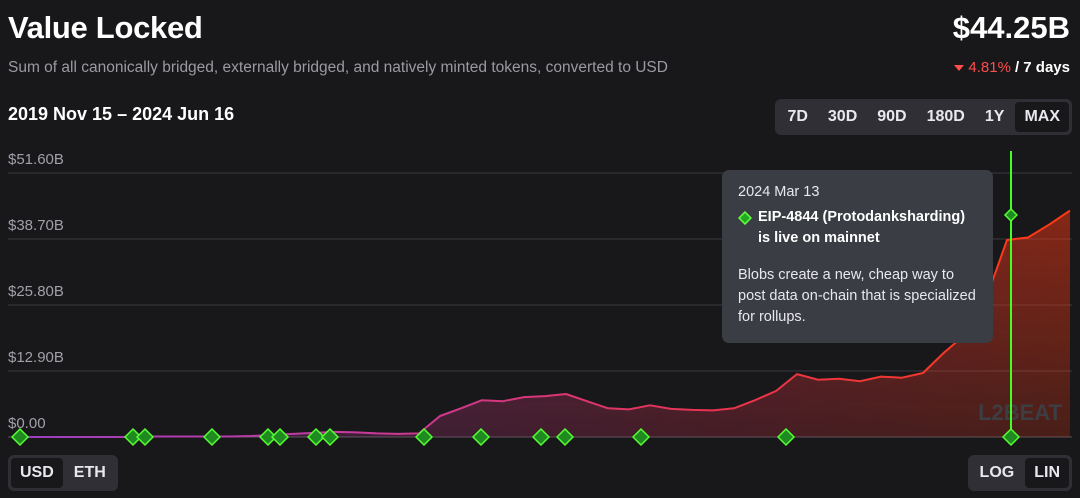 This screenshot has width=1080, height=498. I want to click on toggle-button: MAX, so click(1042, 117).